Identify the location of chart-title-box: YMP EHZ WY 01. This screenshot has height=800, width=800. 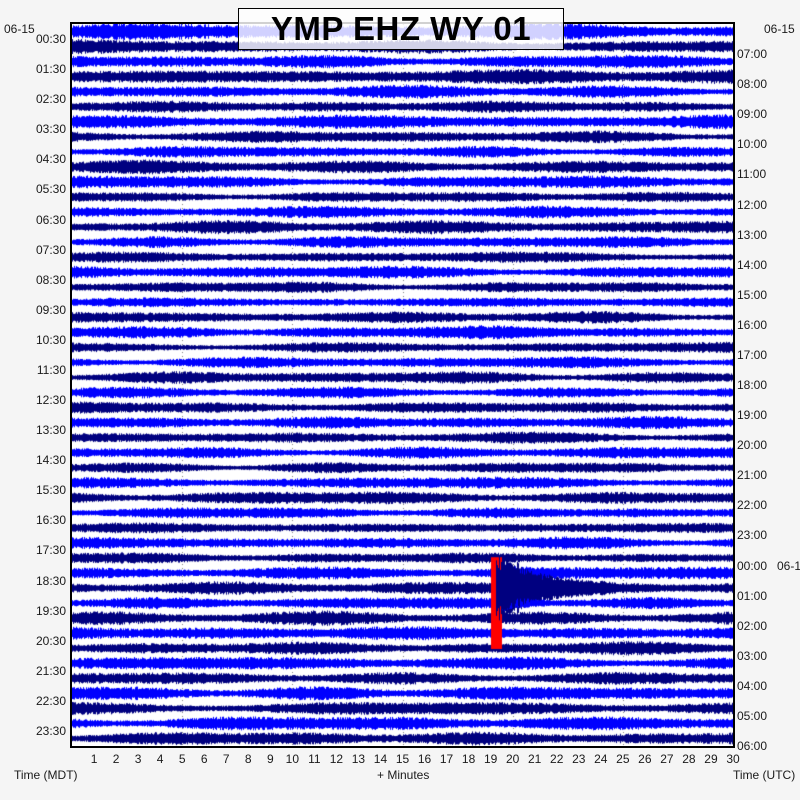
(401, 29).